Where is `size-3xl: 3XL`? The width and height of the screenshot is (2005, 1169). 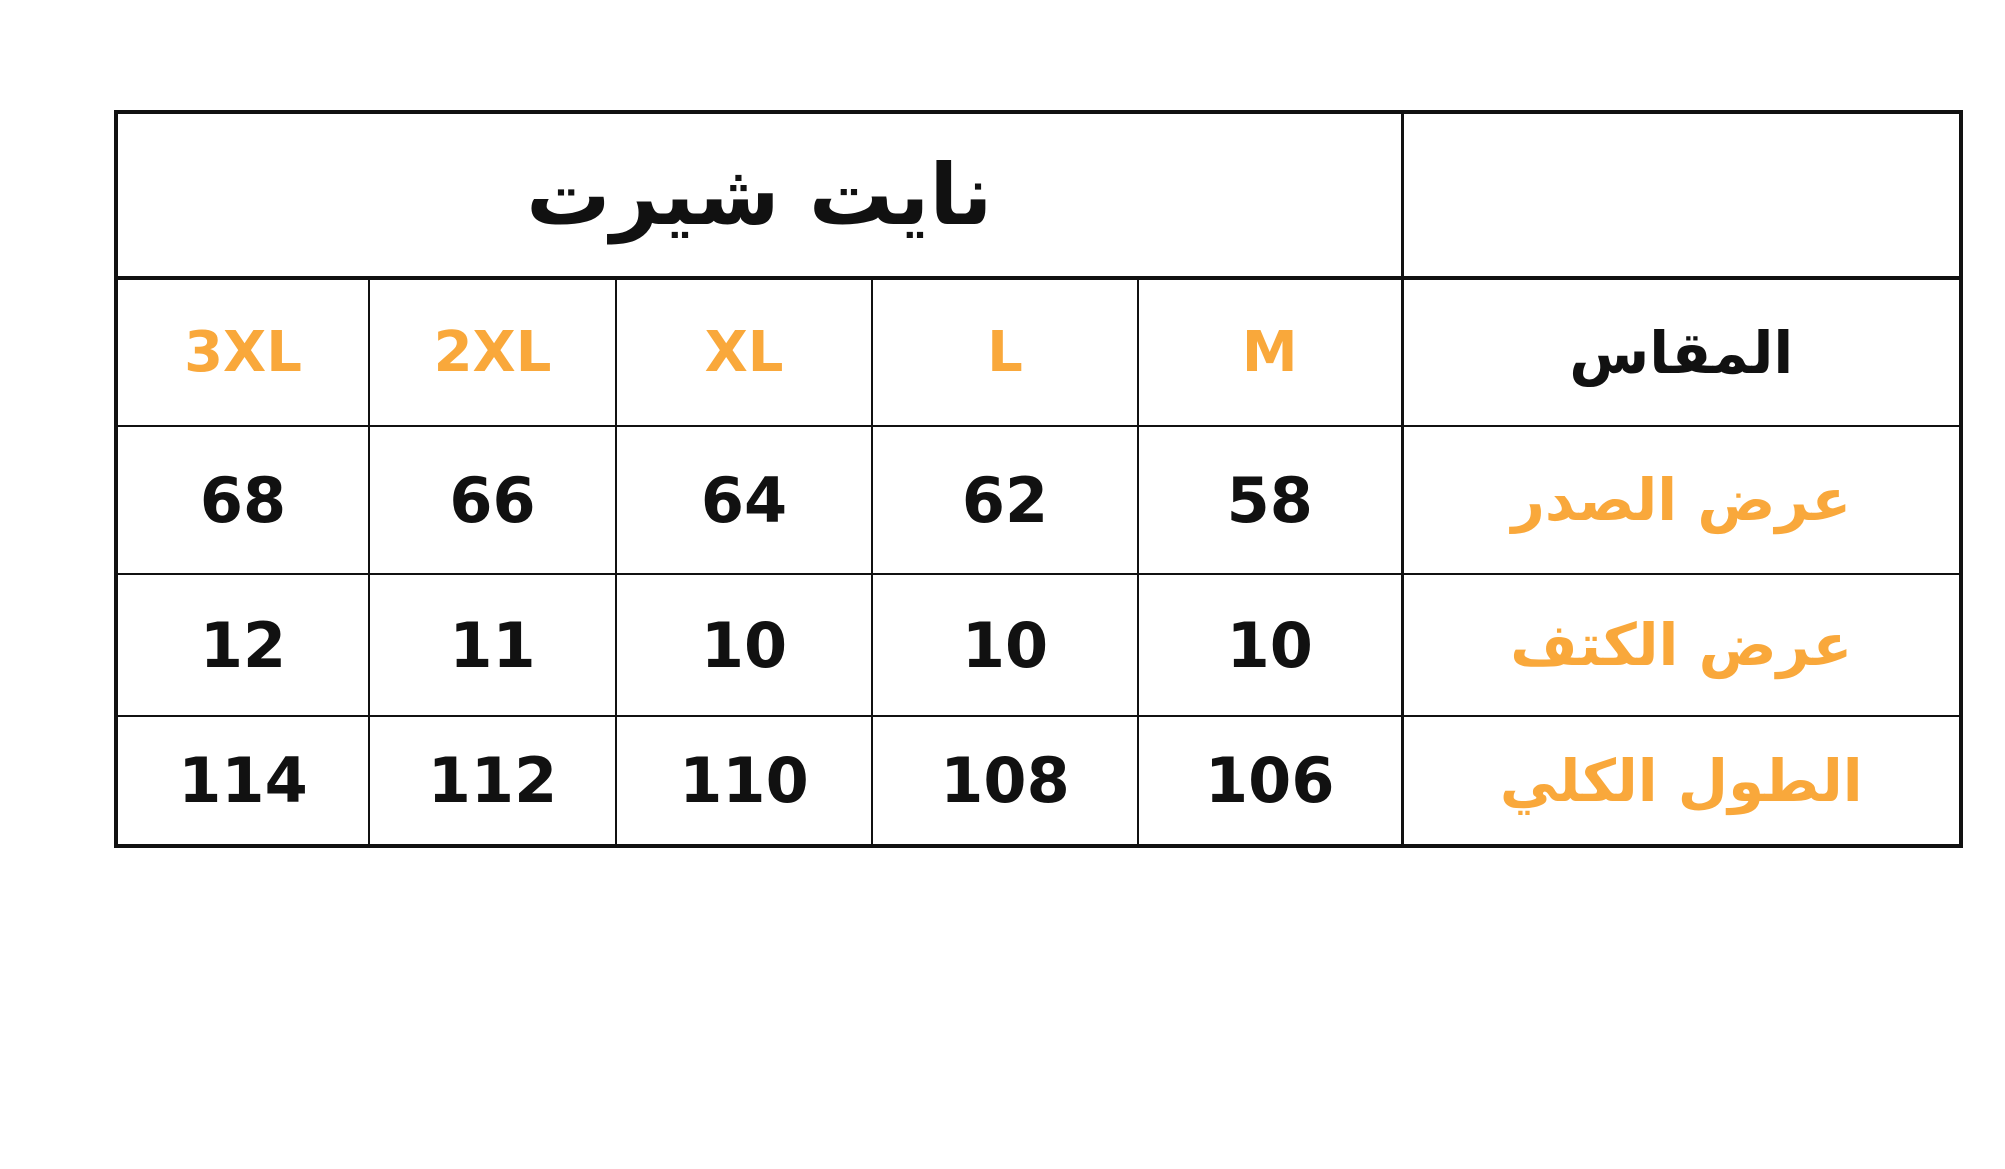 size-3xl: 3XL is located at coordinates (242, 352).